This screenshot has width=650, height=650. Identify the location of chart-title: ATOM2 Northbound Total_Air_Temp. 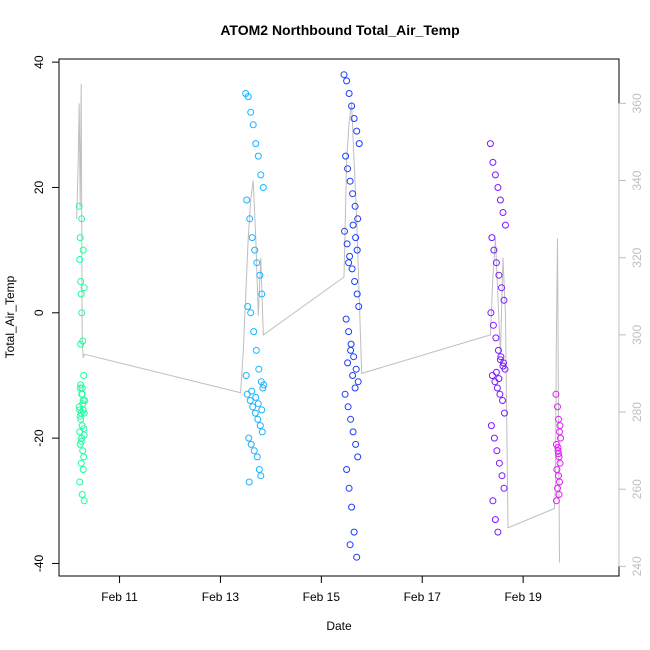
(339, 30).